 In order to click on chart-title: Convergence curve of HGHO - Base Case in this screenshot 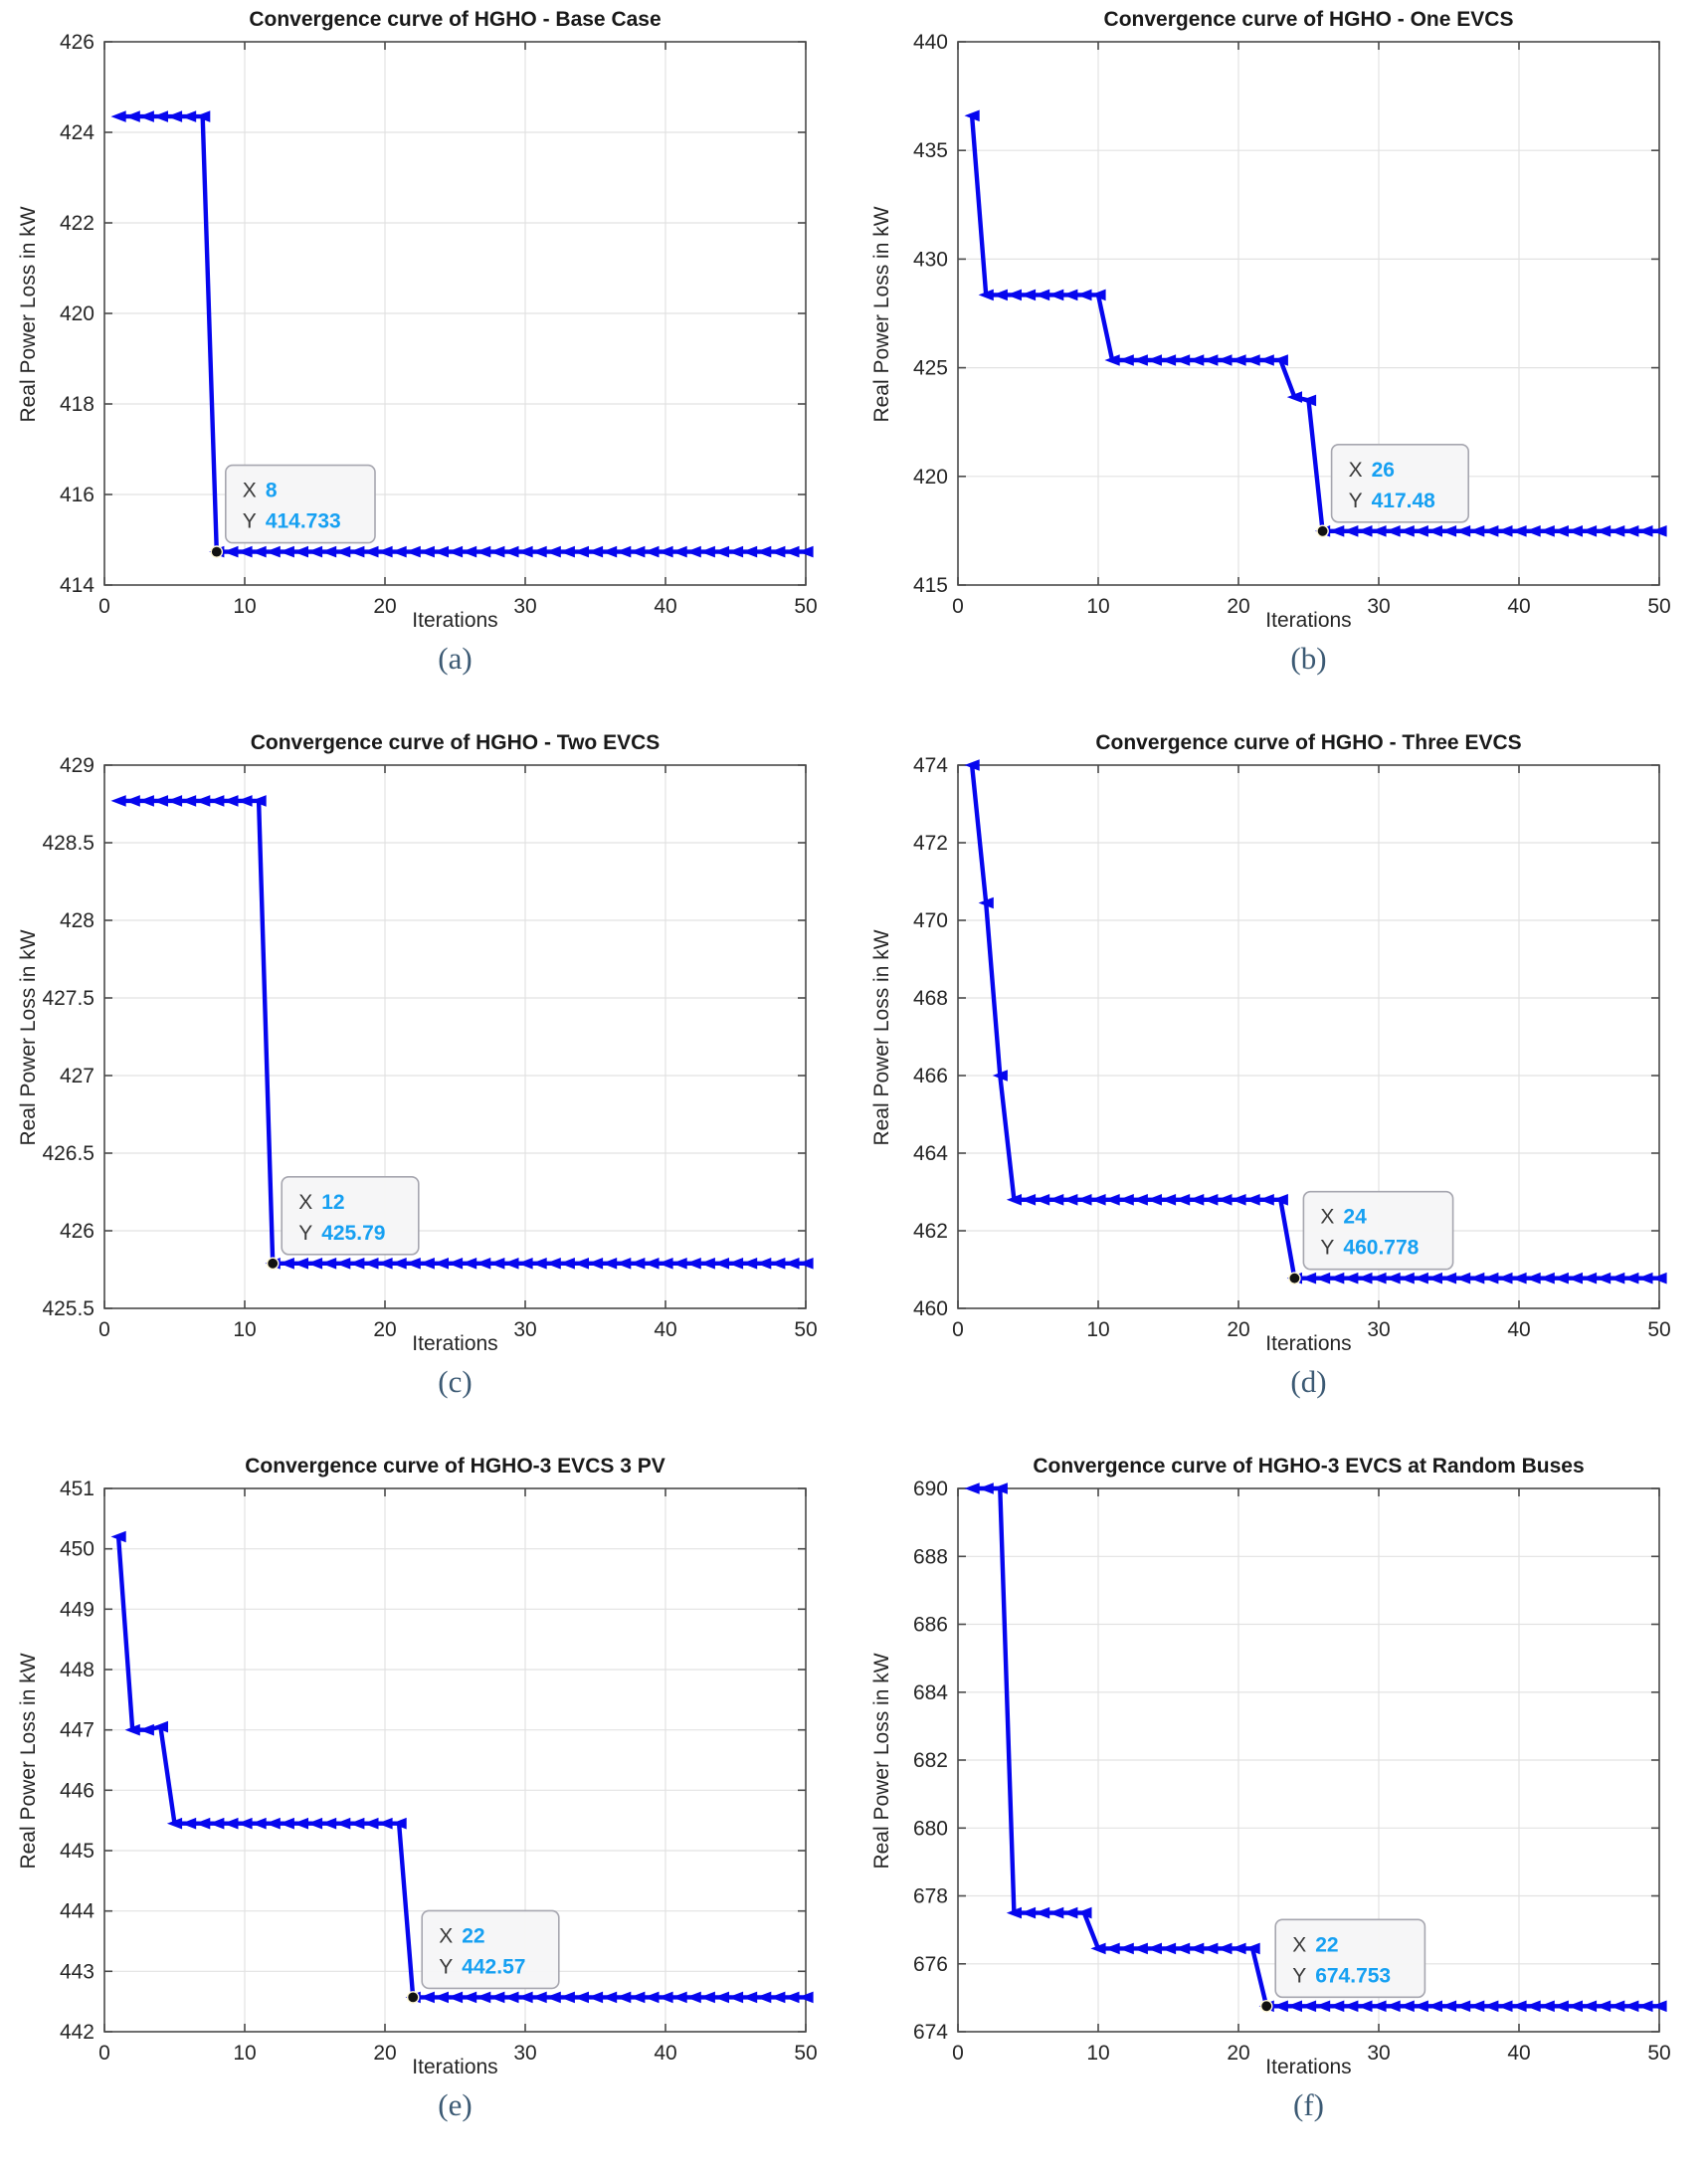, I will do `click(455, 19)`.